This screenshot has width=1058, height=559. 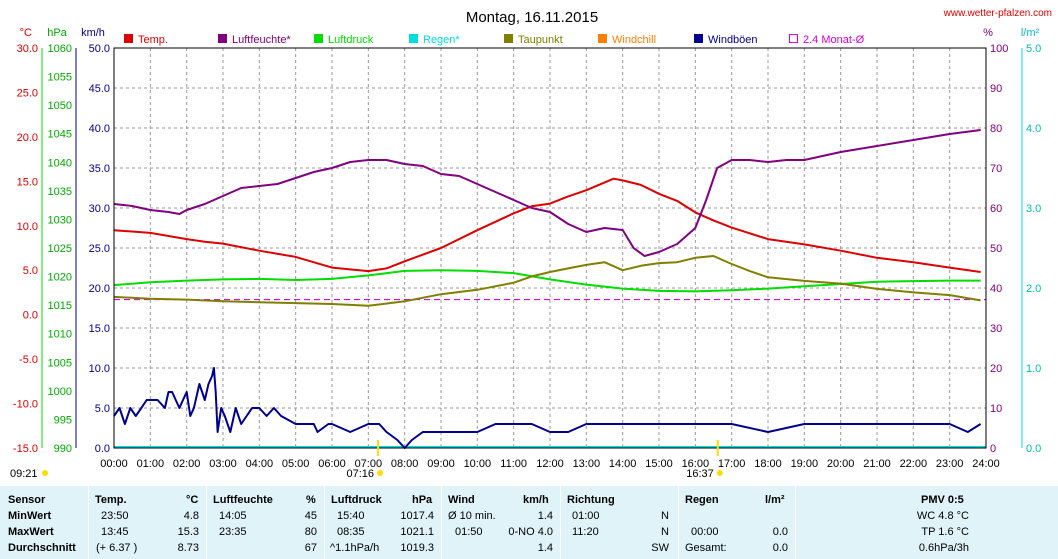 I want to click on rain-tick-label: 1.0, so click(x=1033, y=369).